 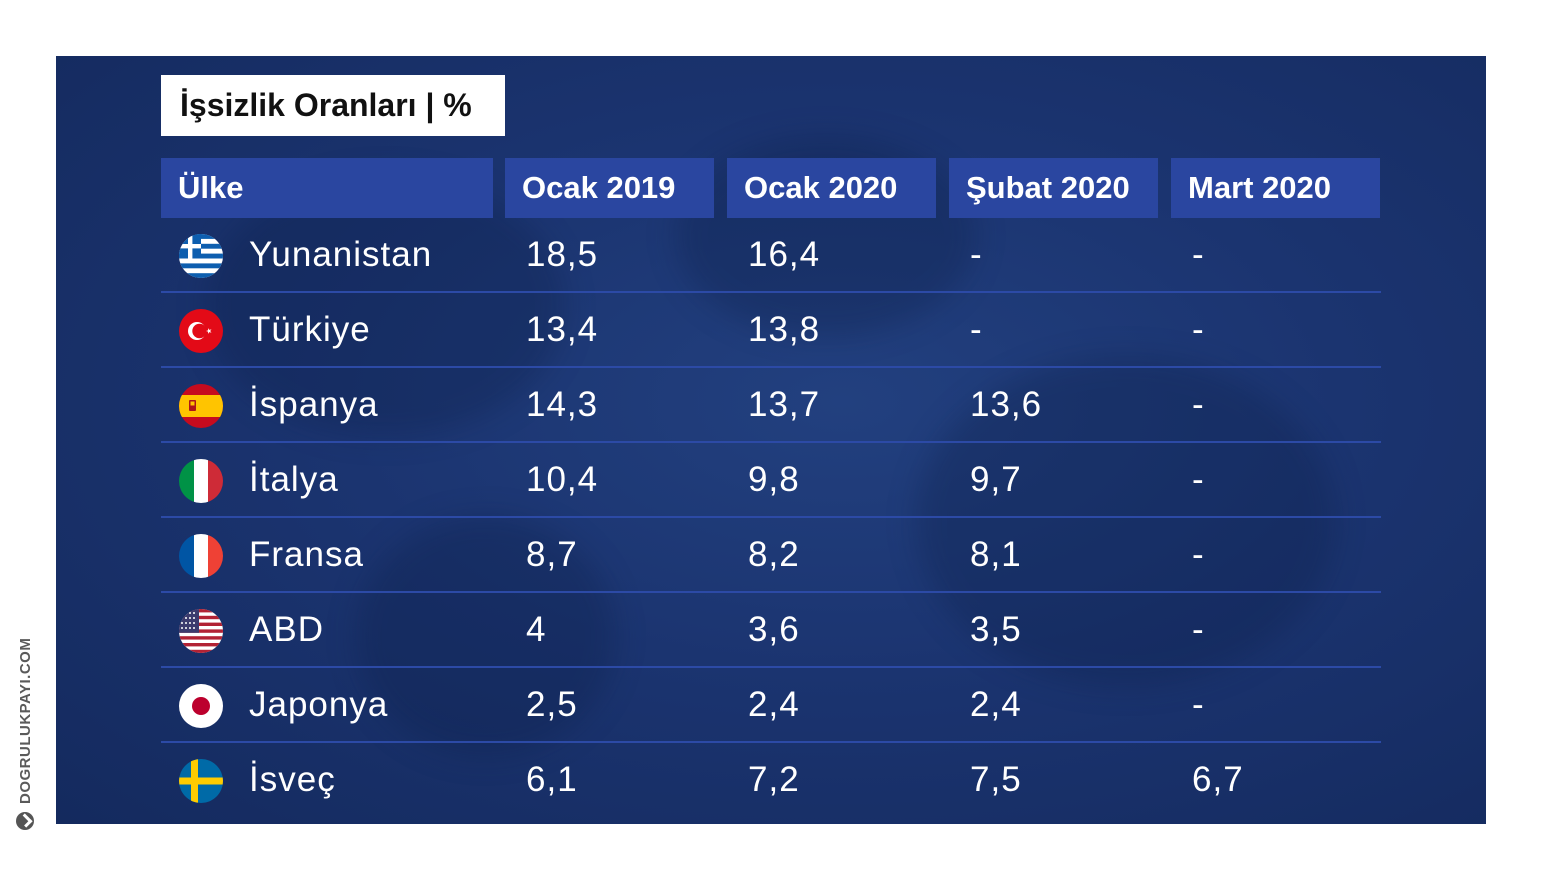 I want to click on chart-title-text: İşsizlik Oranları | %, so click(x=326, y=105).